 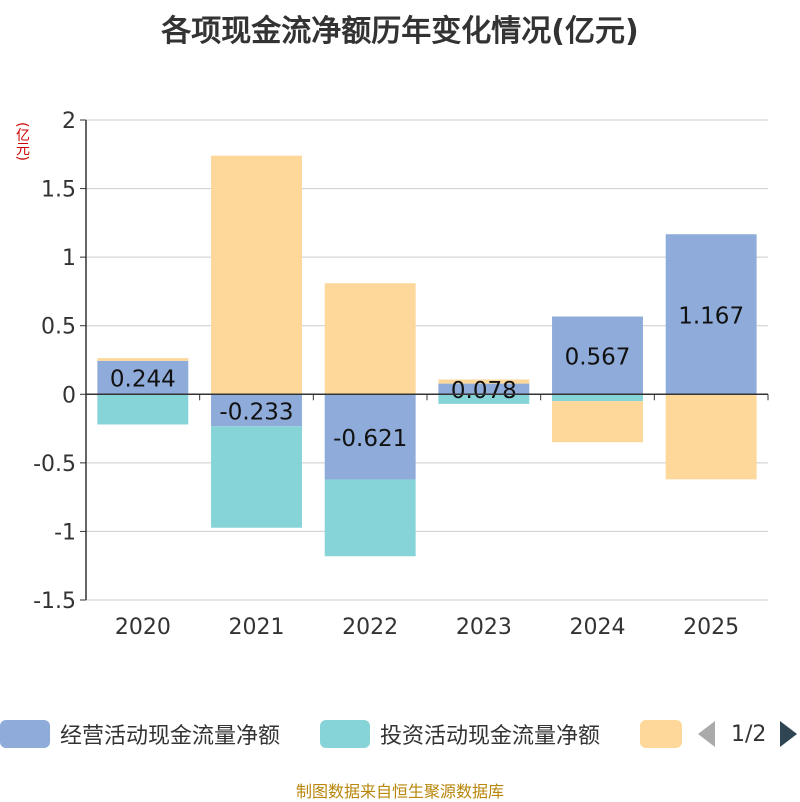 What do you see at coordinates (345, 734) in the screenshot?
I see `legend-swatch-investing` at bounding box center [345, 734].